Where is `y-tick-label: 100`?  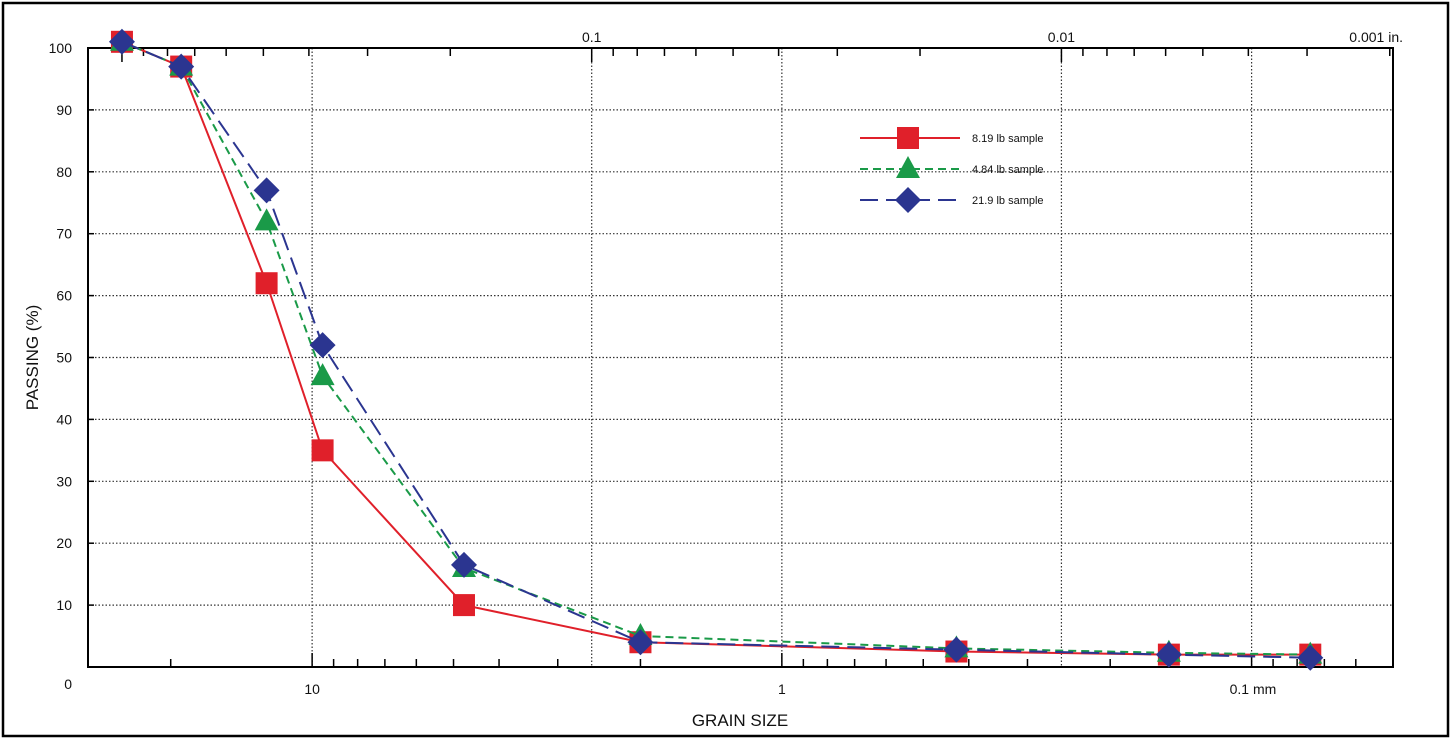 y-tick-label: 100 is located at coordinates (61, 48).